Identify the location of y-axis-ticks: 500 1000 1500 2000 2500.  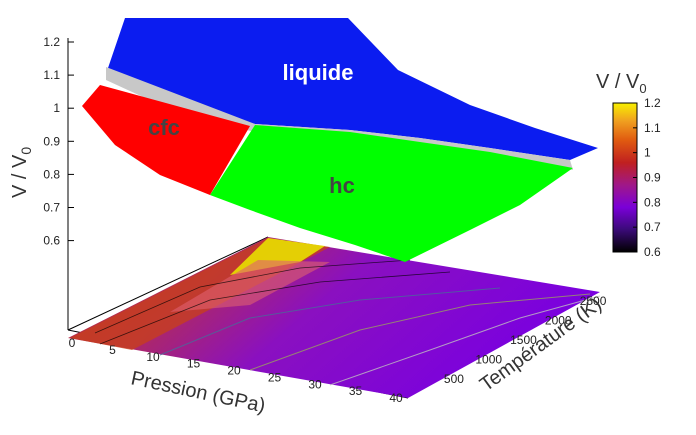
(525, 340).